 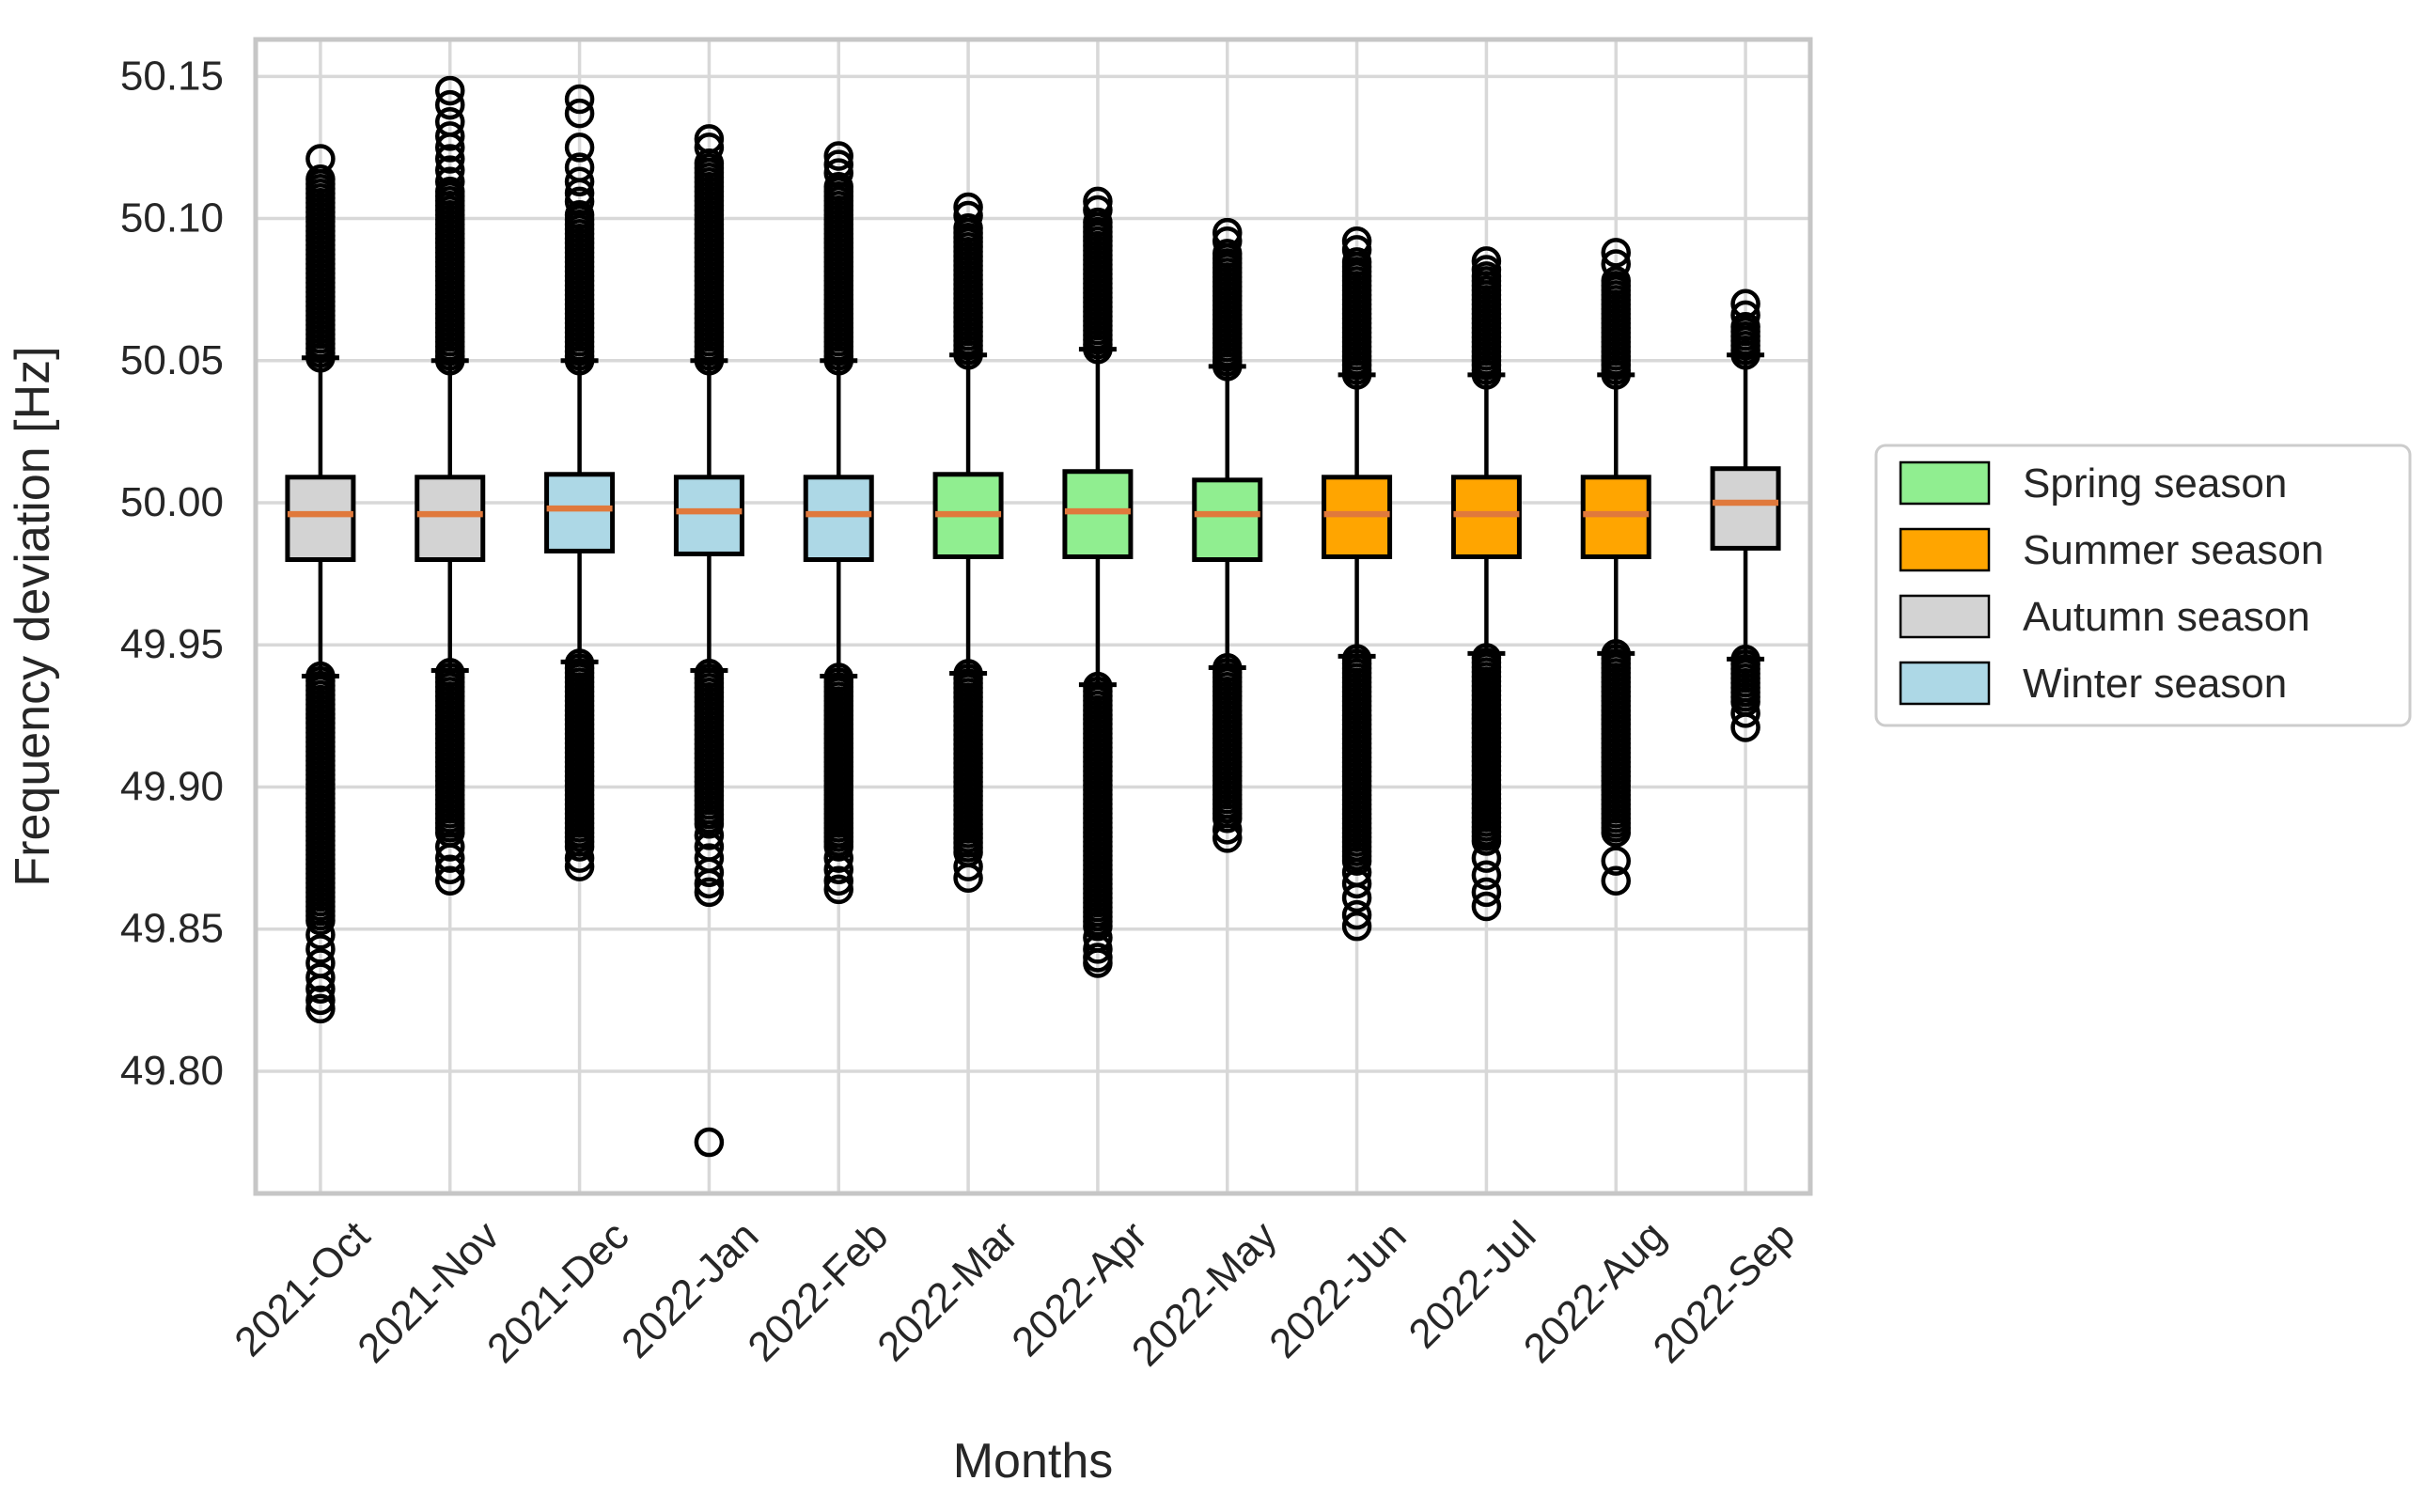 I want to click on box-group-2022-Apr, so click(x=1098, y=517).